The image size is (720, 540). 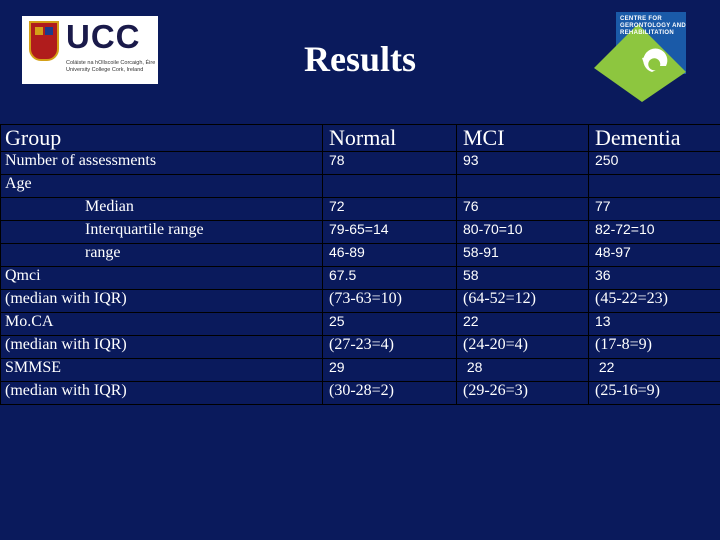 What do you see at coordinates (389, 370) in the screenshot?
I see `smmse-median-normal: 29` at bounding box center [389, 370].